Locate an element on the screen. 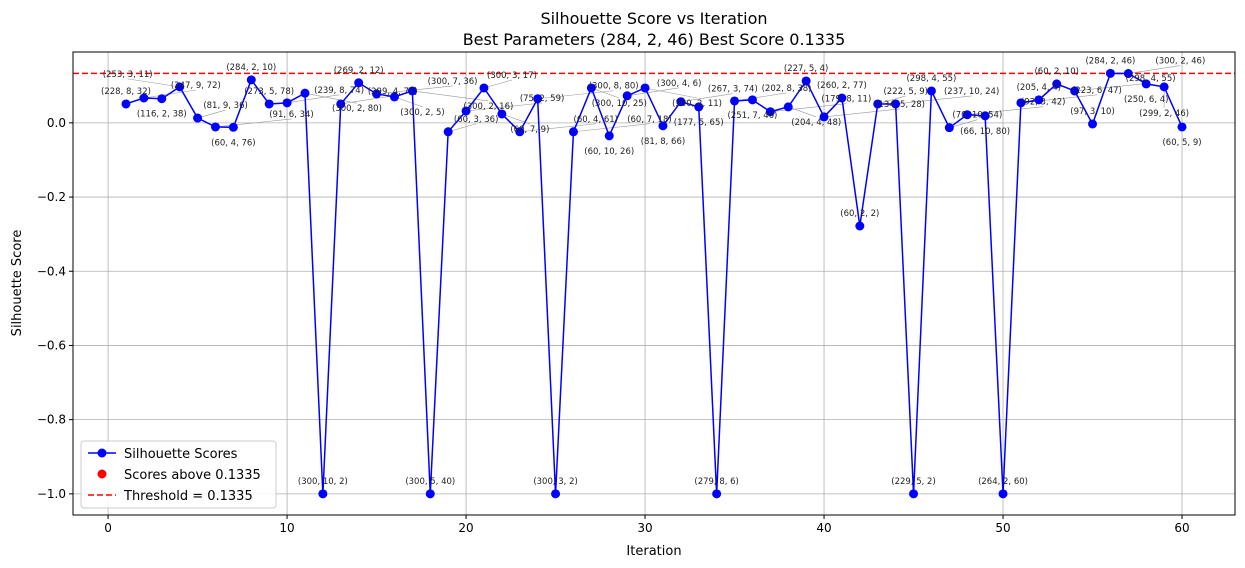 The image size is (1245, 568). legend-silhouette-scores: Silhouette Scores is located at coordinates (181, 454).